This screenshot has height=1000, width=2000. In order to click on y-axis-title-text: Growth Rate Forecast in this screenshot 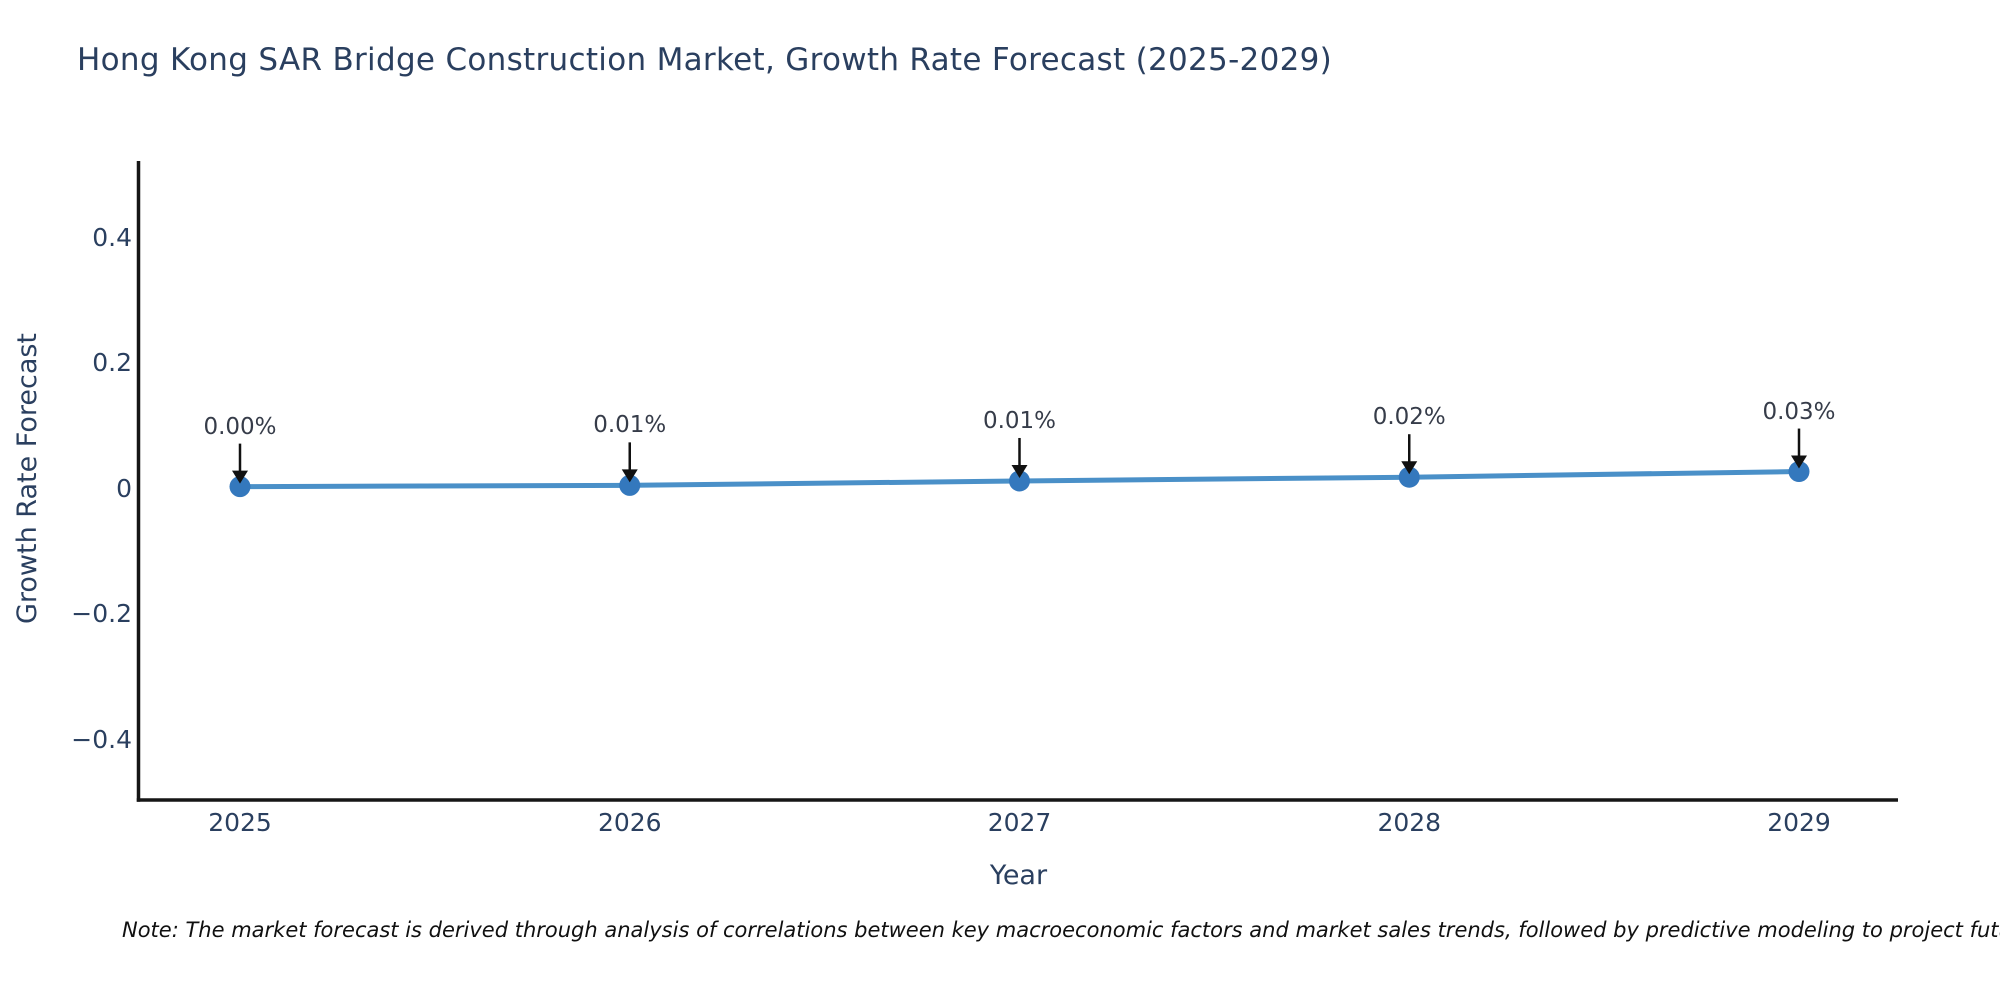, I will do `click(28, 478)`.